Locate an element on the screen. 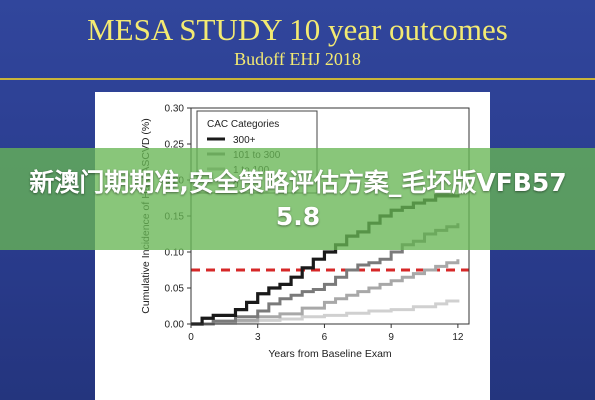 This screenshot has width=595, height=400. x-tick-label: 12 is located at coordinates (458, 337).